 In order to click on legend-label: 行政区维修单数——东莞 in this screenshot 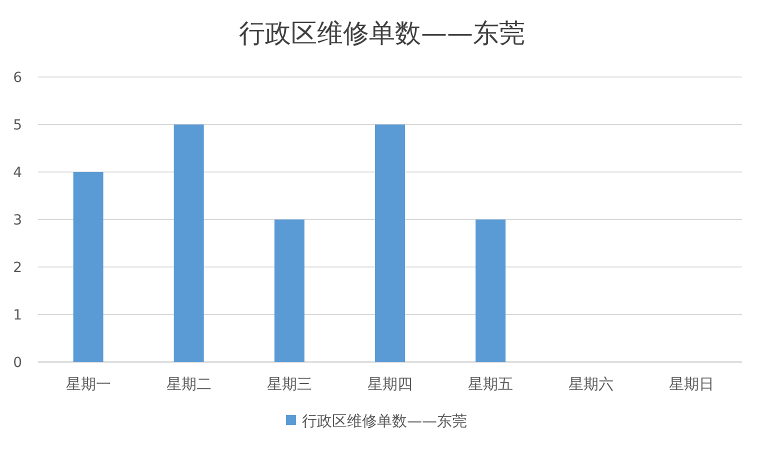, I will do `click(384, 421)`.